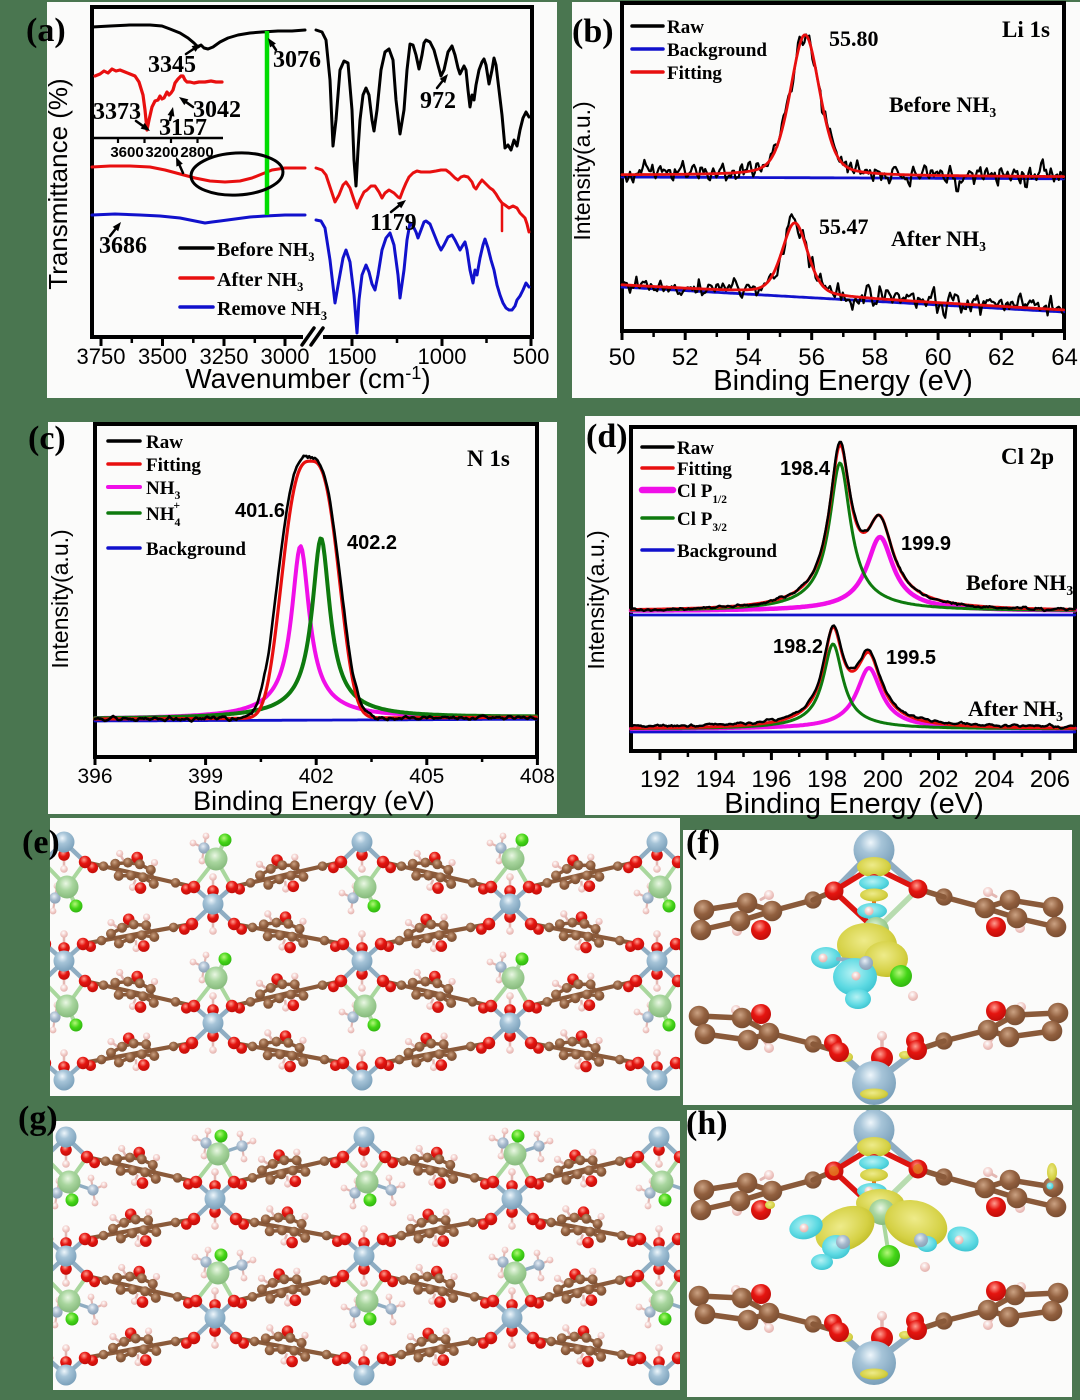 The height and width of the screenshot is (1400, 1080). What do you see at coordinates (703, 842) in the screenshot?
I see `svg-text: (f)` at bounding box center [703, 842].